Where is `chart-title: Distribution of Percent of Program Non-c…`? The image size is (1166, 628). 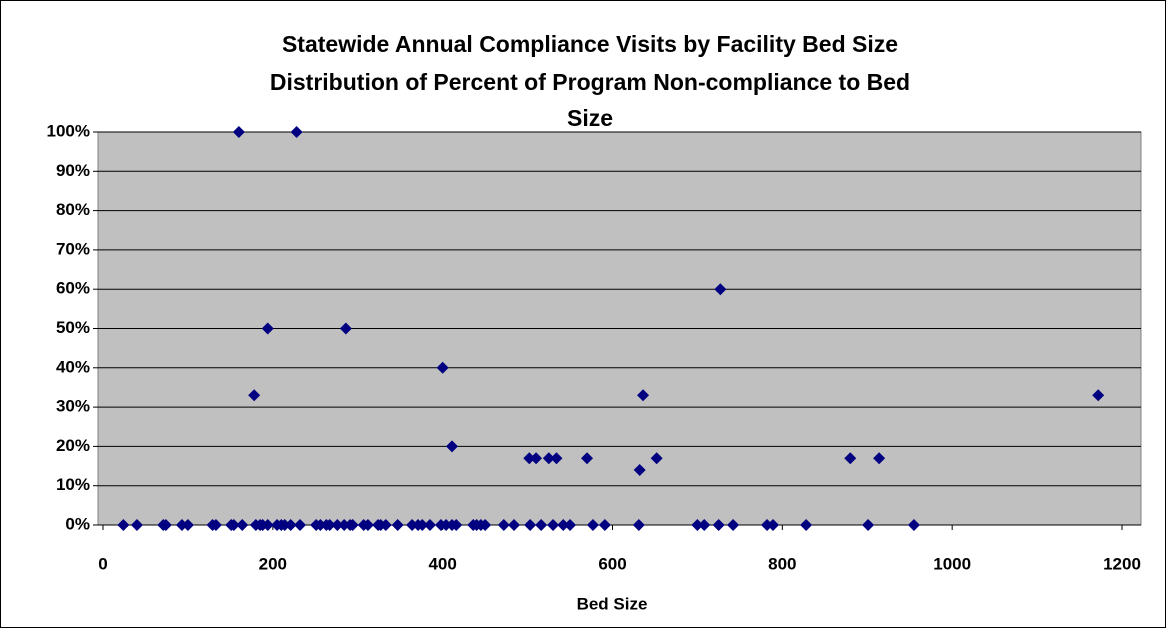 chart-title: Distribution of Percent of Program Non-c… is located at coordinates (590, 82).